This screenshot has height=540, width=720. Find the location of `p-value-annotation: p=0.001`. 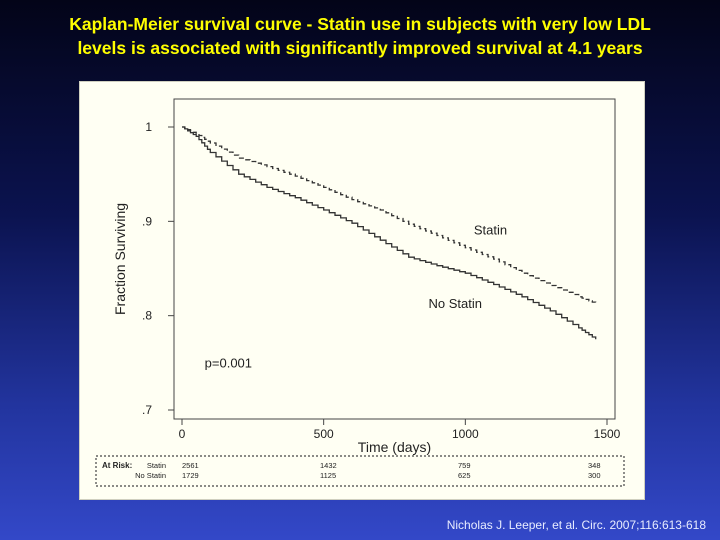

p-value-annotation: p=0.001 is located at coordinates (228, 363).